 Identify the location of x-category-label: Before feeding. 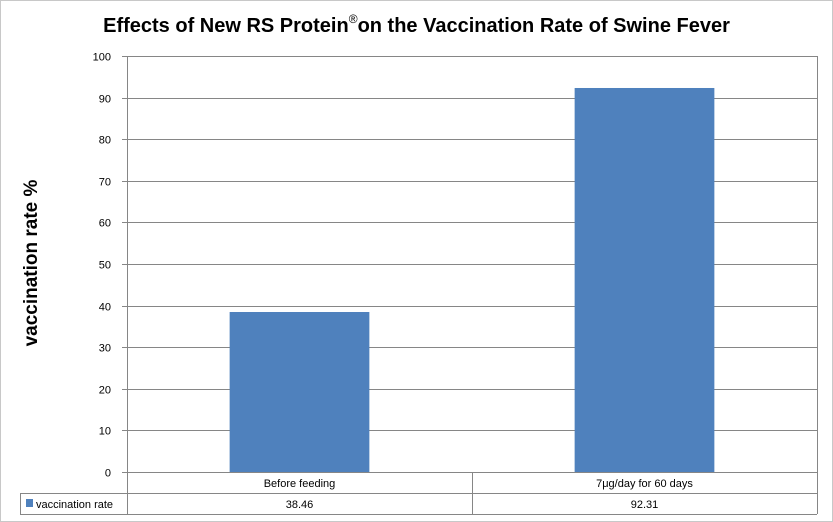
(300, 484).